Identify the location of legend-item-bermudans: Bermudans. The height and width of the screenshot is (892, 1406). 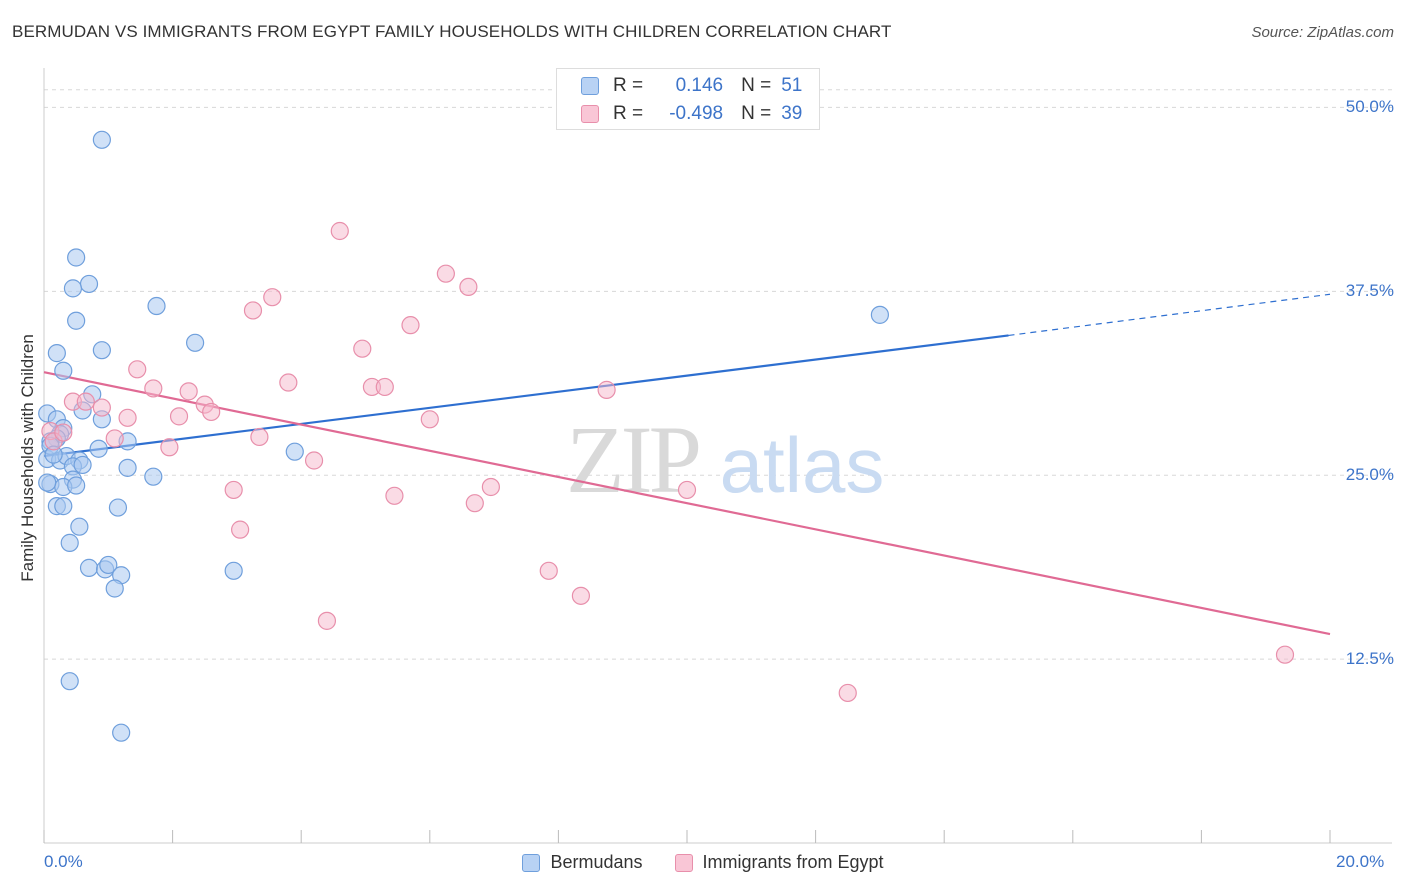
(582, 862).